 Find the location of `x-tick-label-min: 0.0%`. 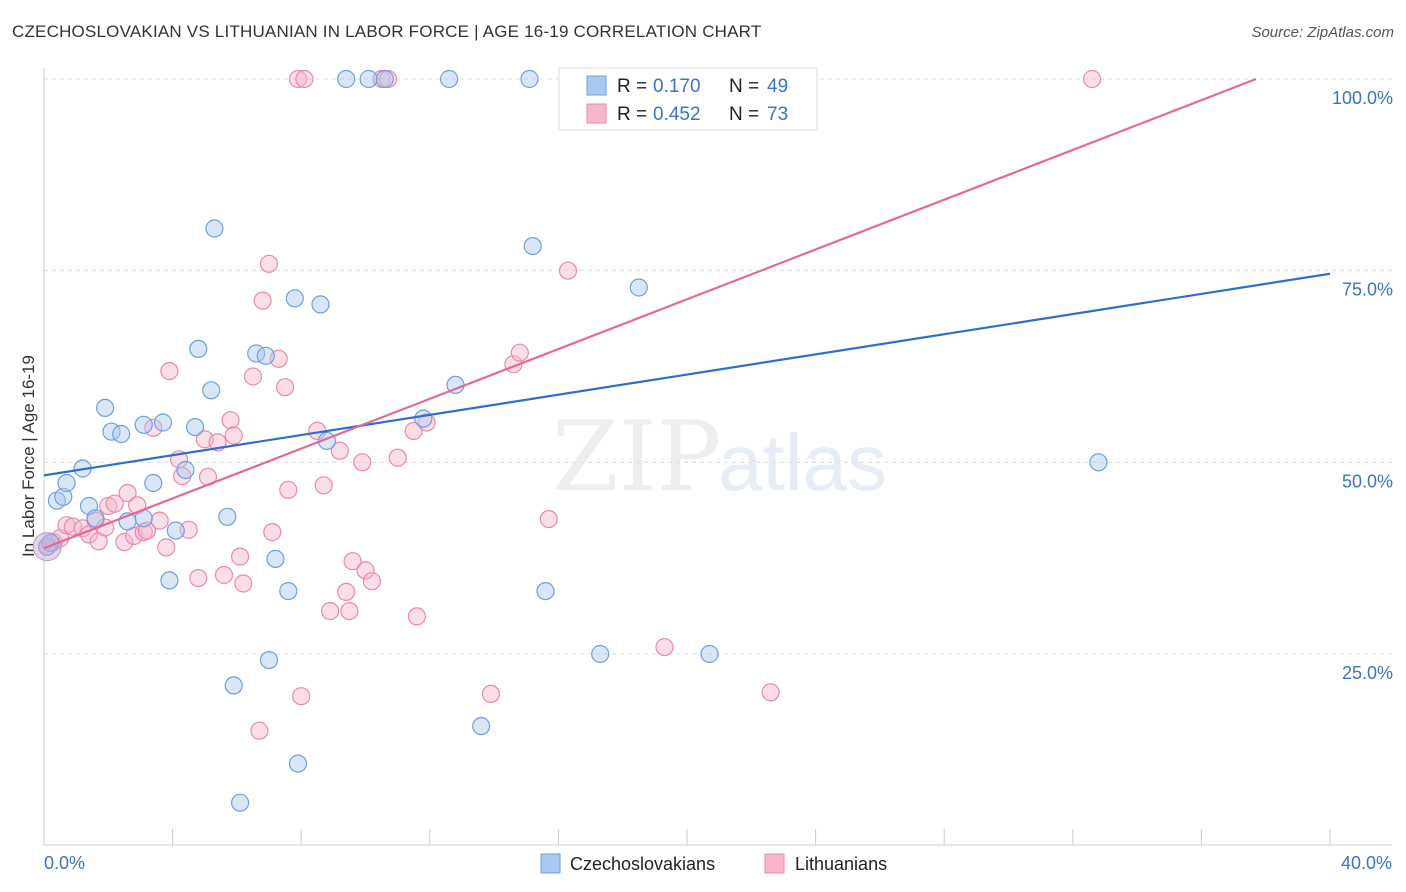

x-tick-label-min: 0.0% is located at coordinates (64, 863).